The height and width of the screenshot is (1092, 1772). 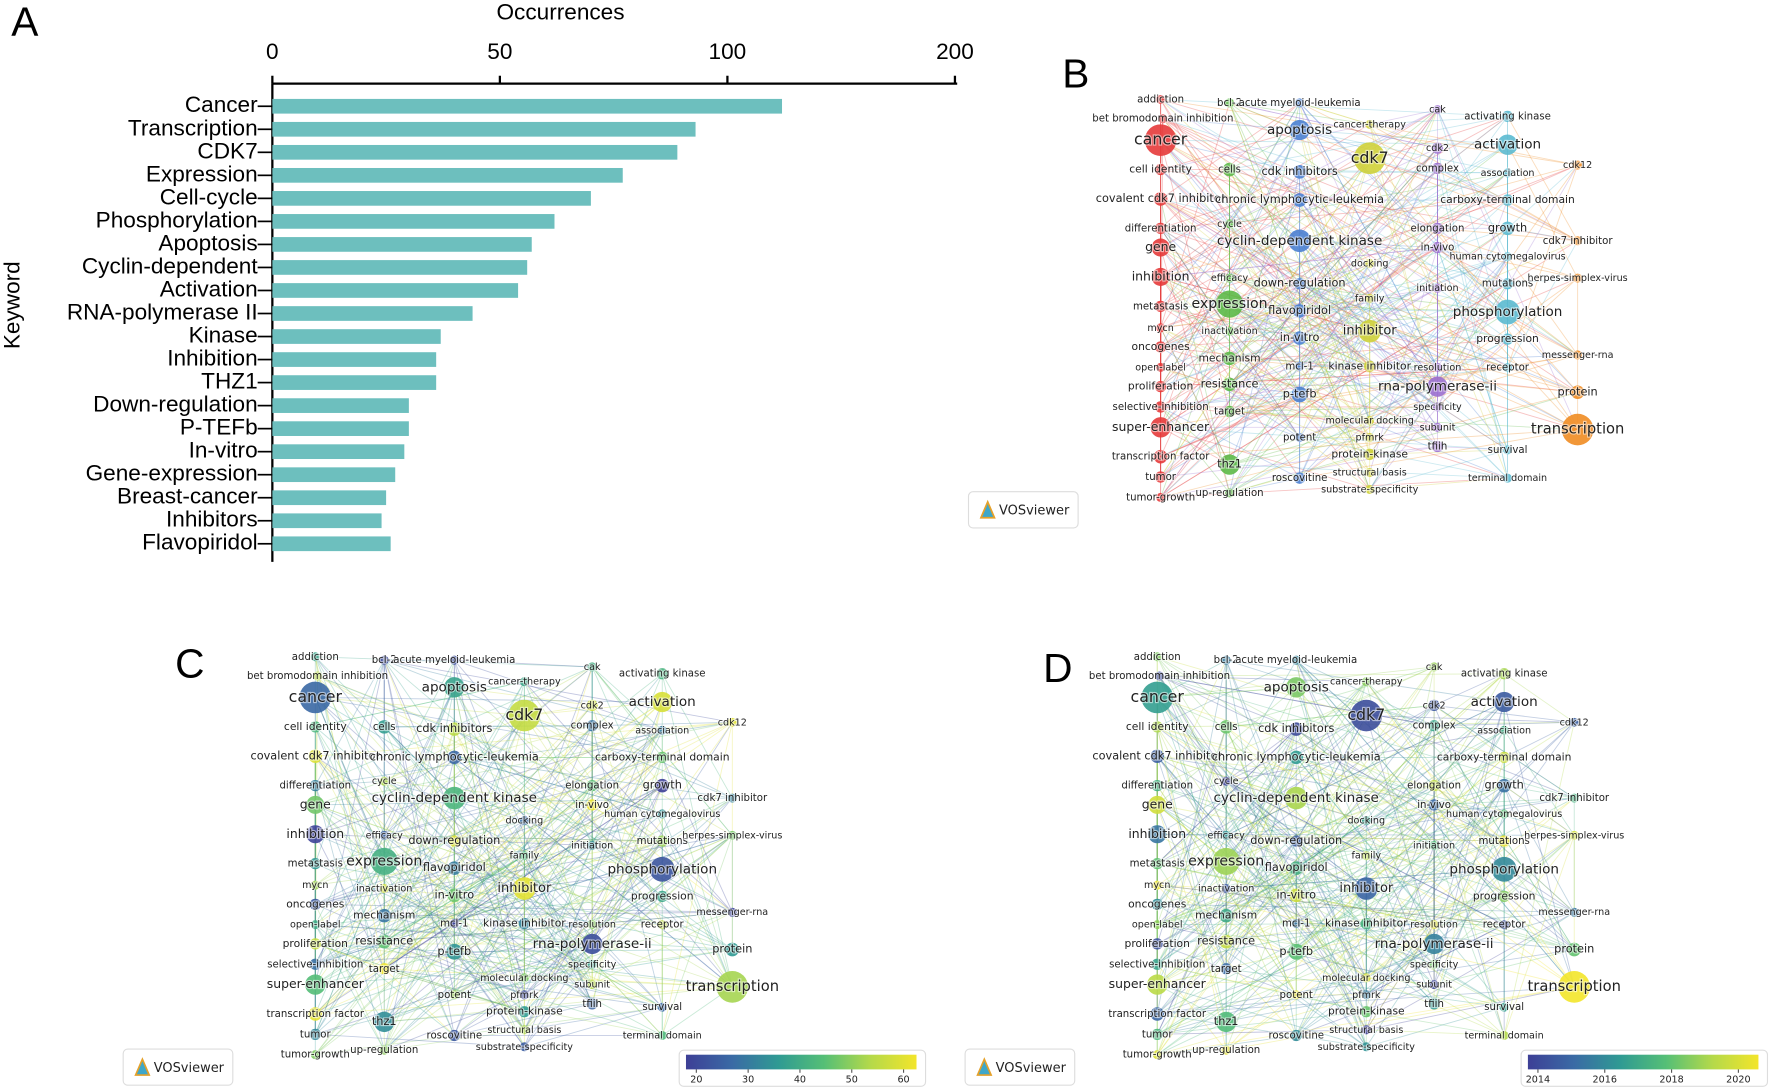 What do you see at coordinates (1437, 110) in the screenshot?
I see `node-label: cak` at bounding box center [1437, 110].